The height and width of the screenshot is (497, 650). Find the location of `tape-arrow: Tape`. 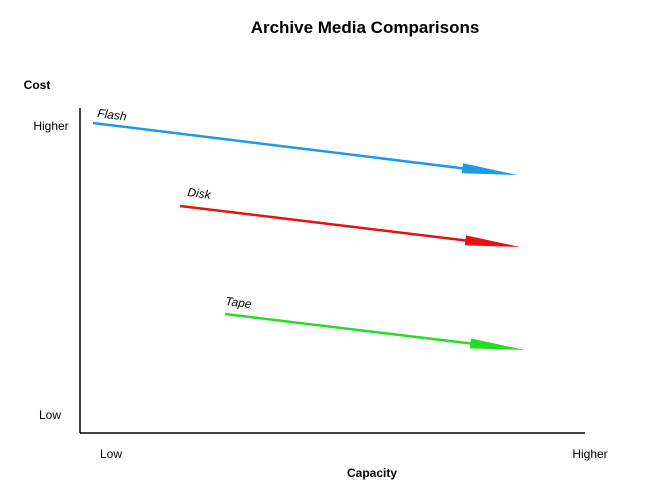

tape-arrow: Tape is located at coordinates (375, 322).